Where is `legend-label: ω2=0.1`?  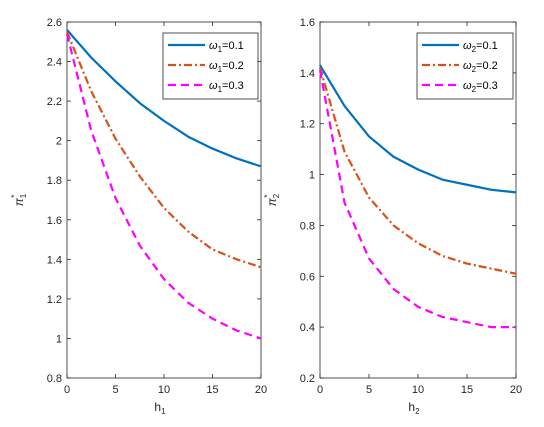
legend-label: ω2=0.1 is located at coordinates (480, 47).